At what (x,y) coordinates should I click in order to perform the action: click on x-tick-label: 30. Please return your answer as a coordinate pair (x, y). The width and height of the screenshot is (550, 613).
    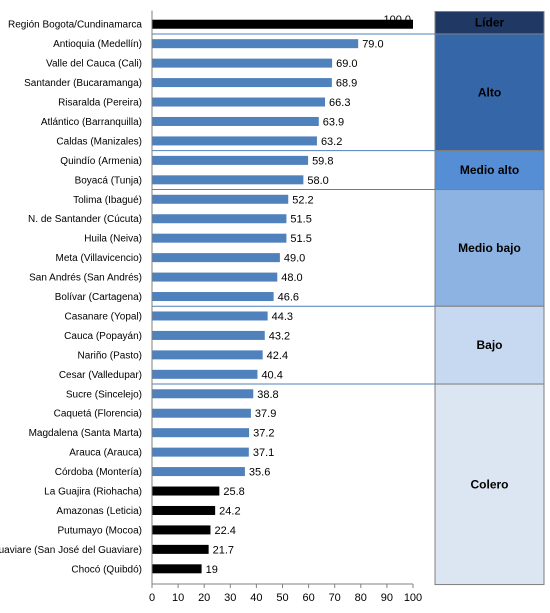
    Looking at the image, I should click on (230, 598).